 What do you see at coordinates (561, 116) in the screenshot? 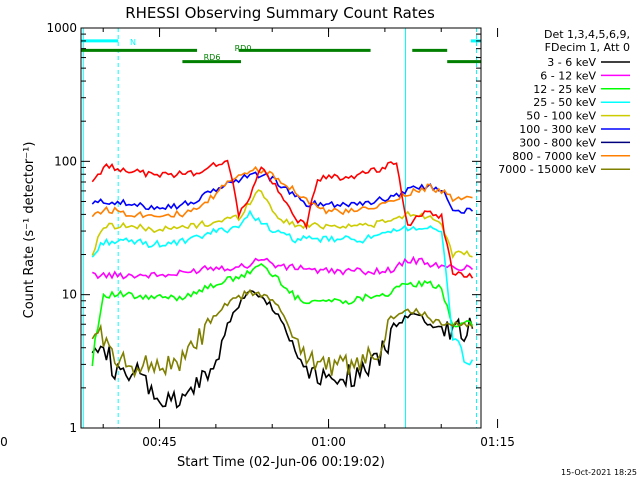
I see `legend-label: 50 - 100 keV` at bounding box center [561, 116].